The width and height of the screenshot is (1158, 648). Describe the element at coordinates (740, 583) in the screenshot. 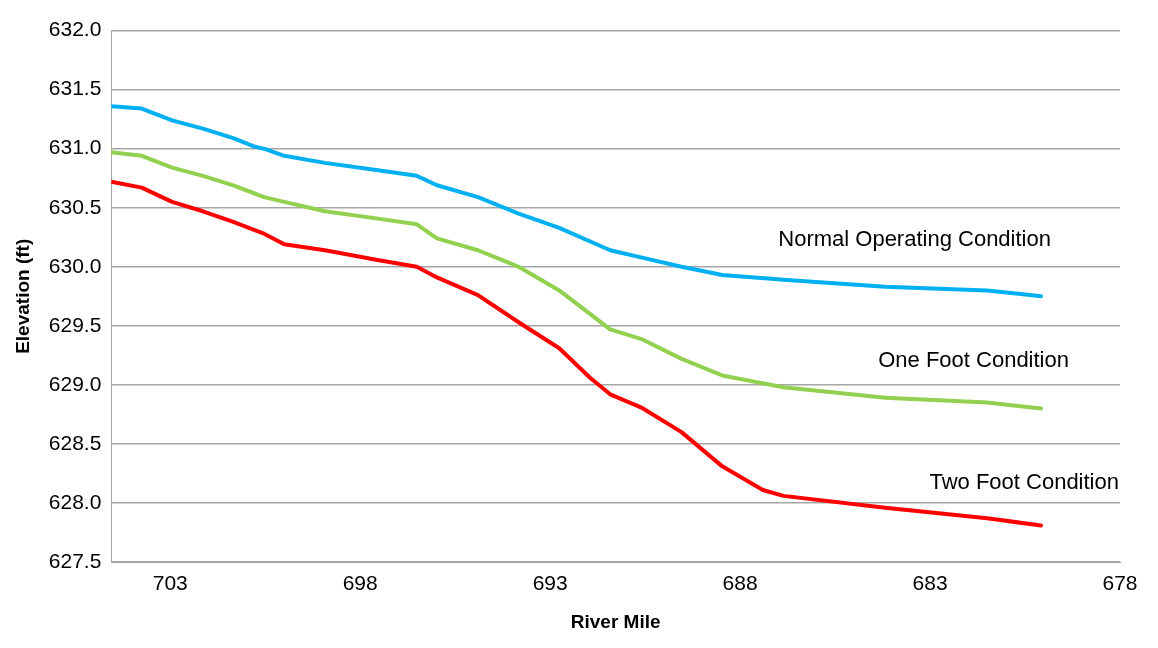

I see `x-tick-label: 688` at that location.